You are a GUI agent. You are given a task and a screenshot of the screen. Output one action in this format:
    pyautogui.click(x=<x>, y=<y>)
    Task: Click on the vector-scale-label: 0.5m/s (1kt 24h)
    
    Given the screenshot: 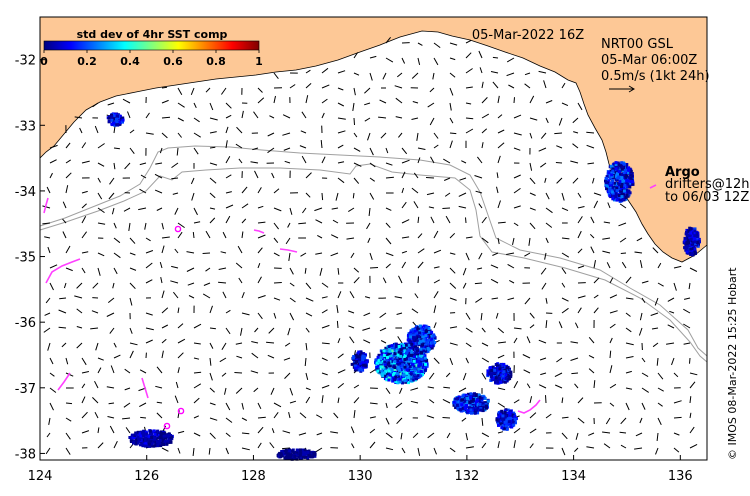 What is the action you would take?
    pyautogui.click(x=655, y=76)
    